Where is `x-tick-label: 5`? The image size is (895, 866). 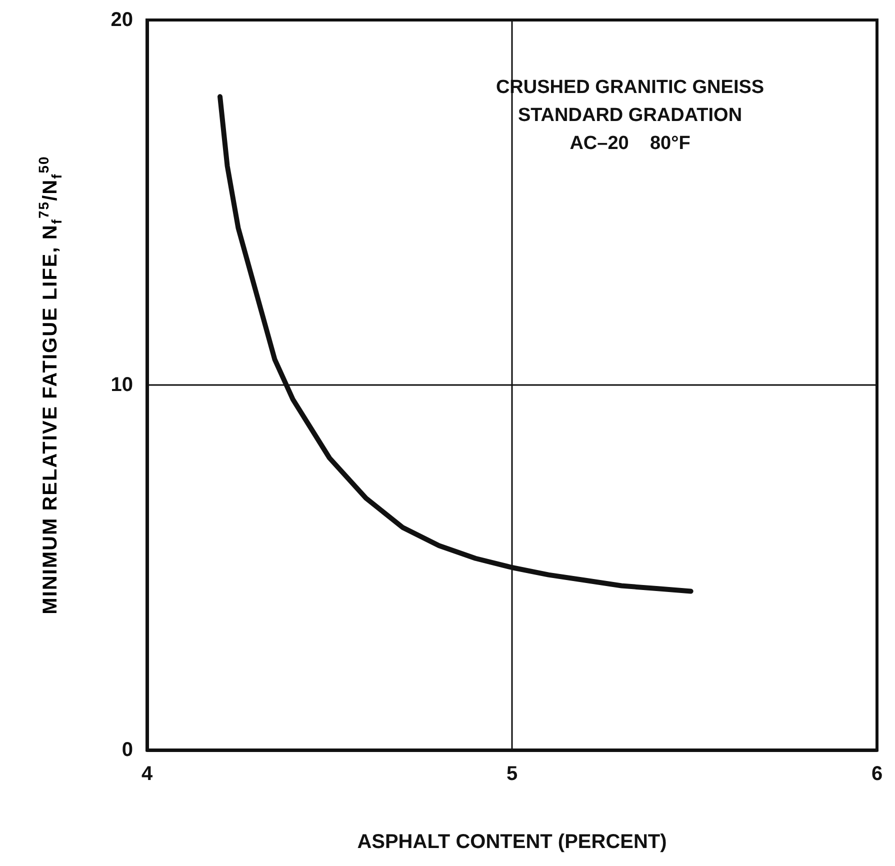
x-tick-label: 5 is located at coordinates (512, 774).